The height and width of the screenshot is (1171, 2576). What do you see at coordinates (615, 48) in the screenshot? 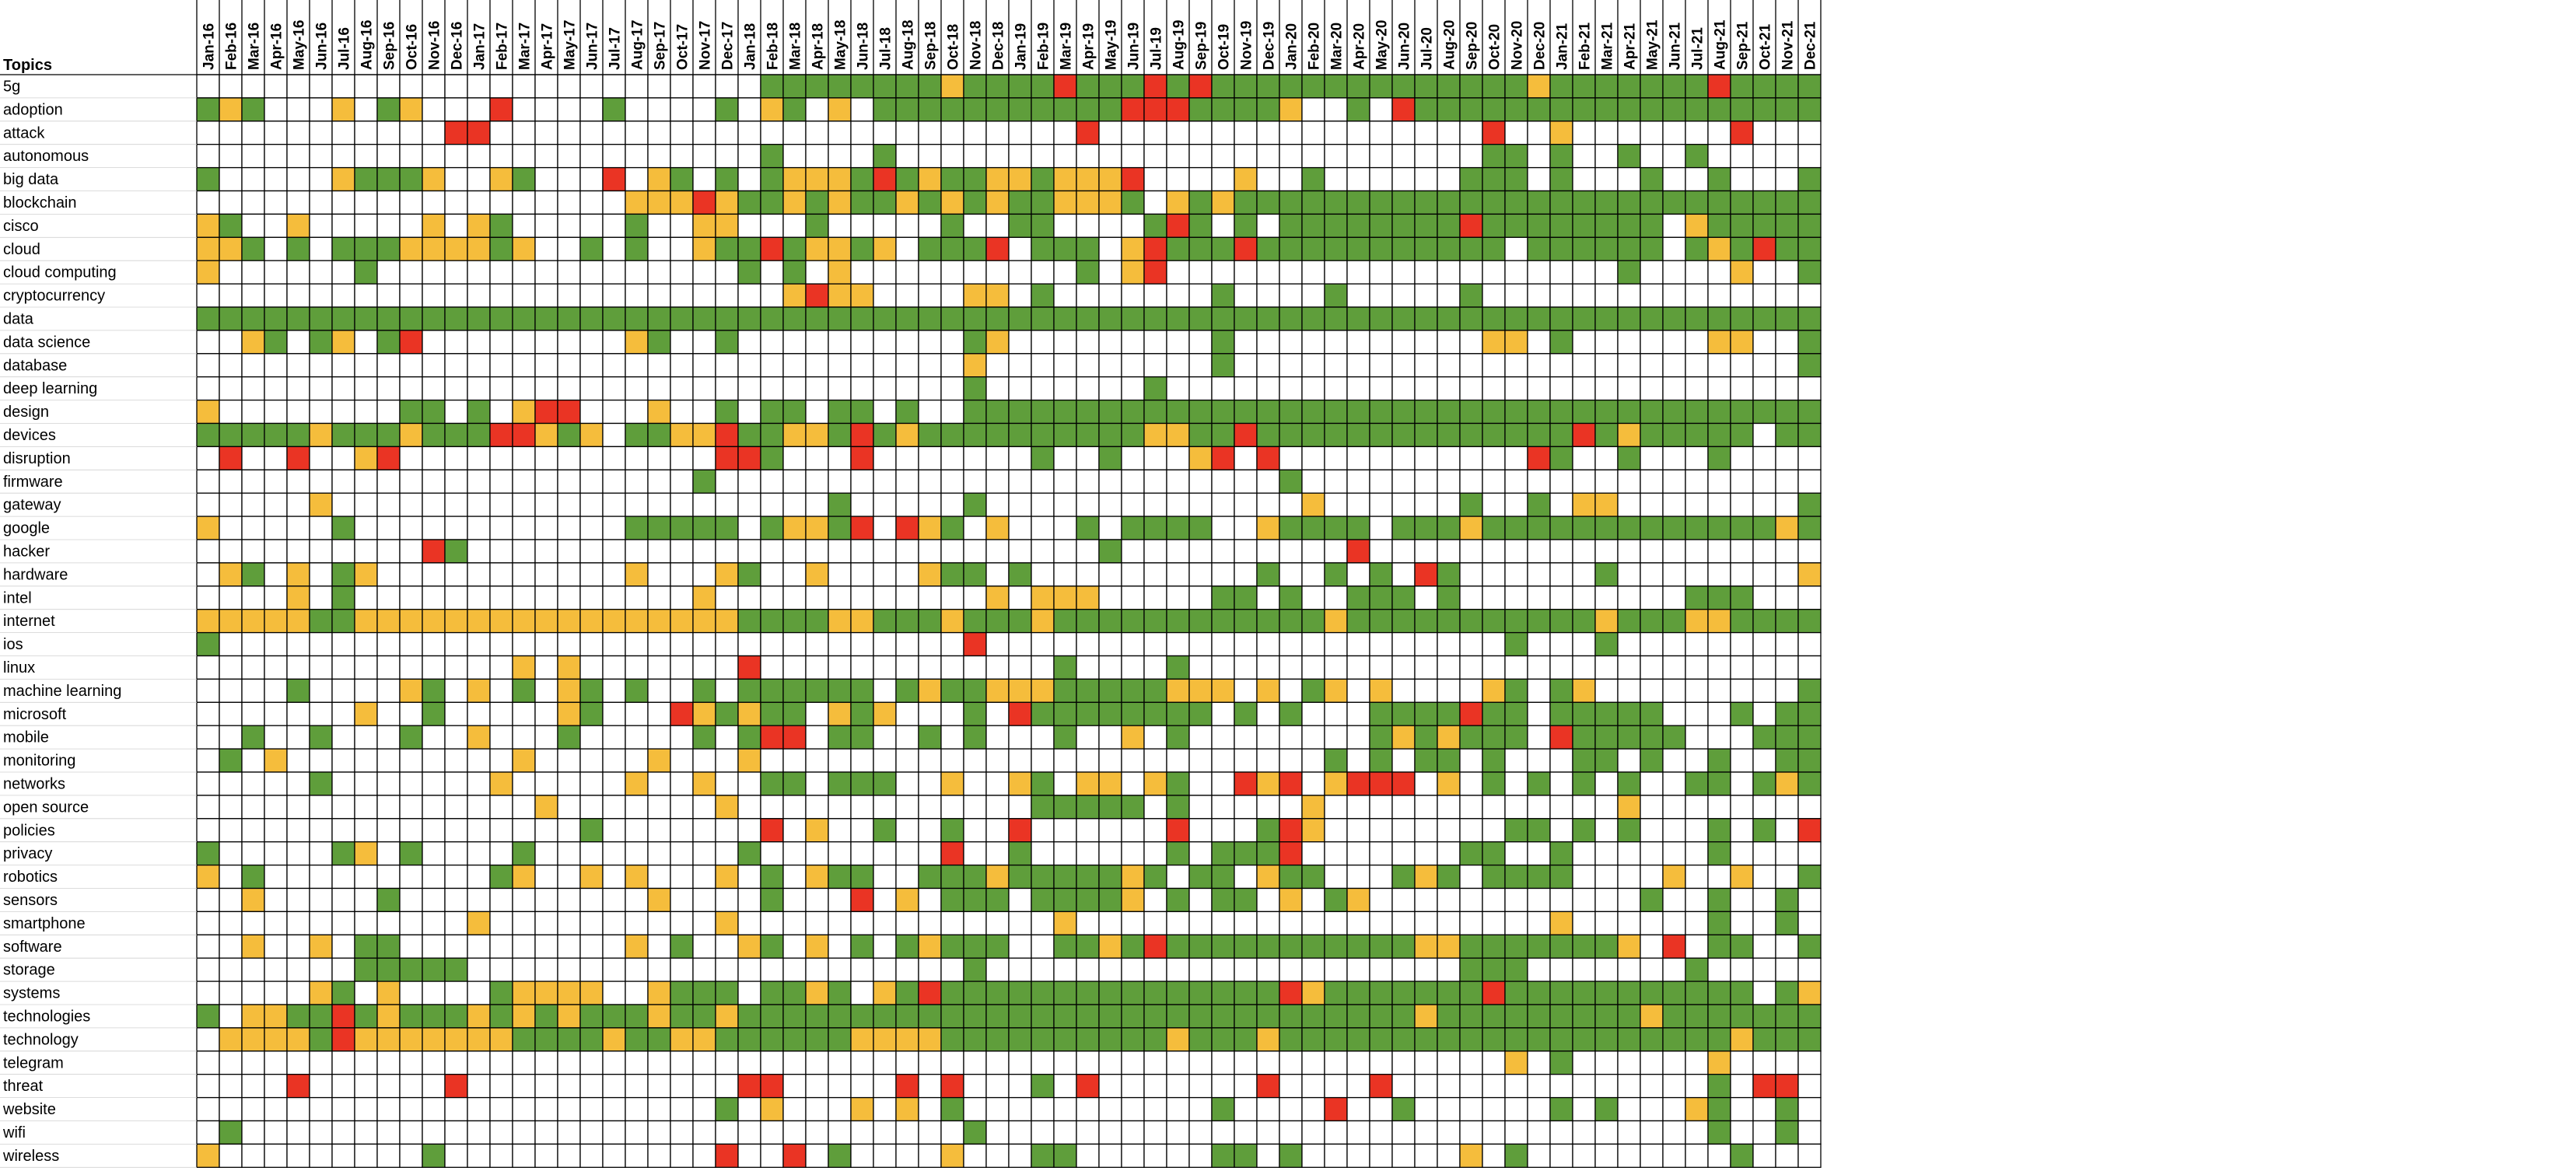
I see `column-label: Jul-17` at bounding box center [615, 48].